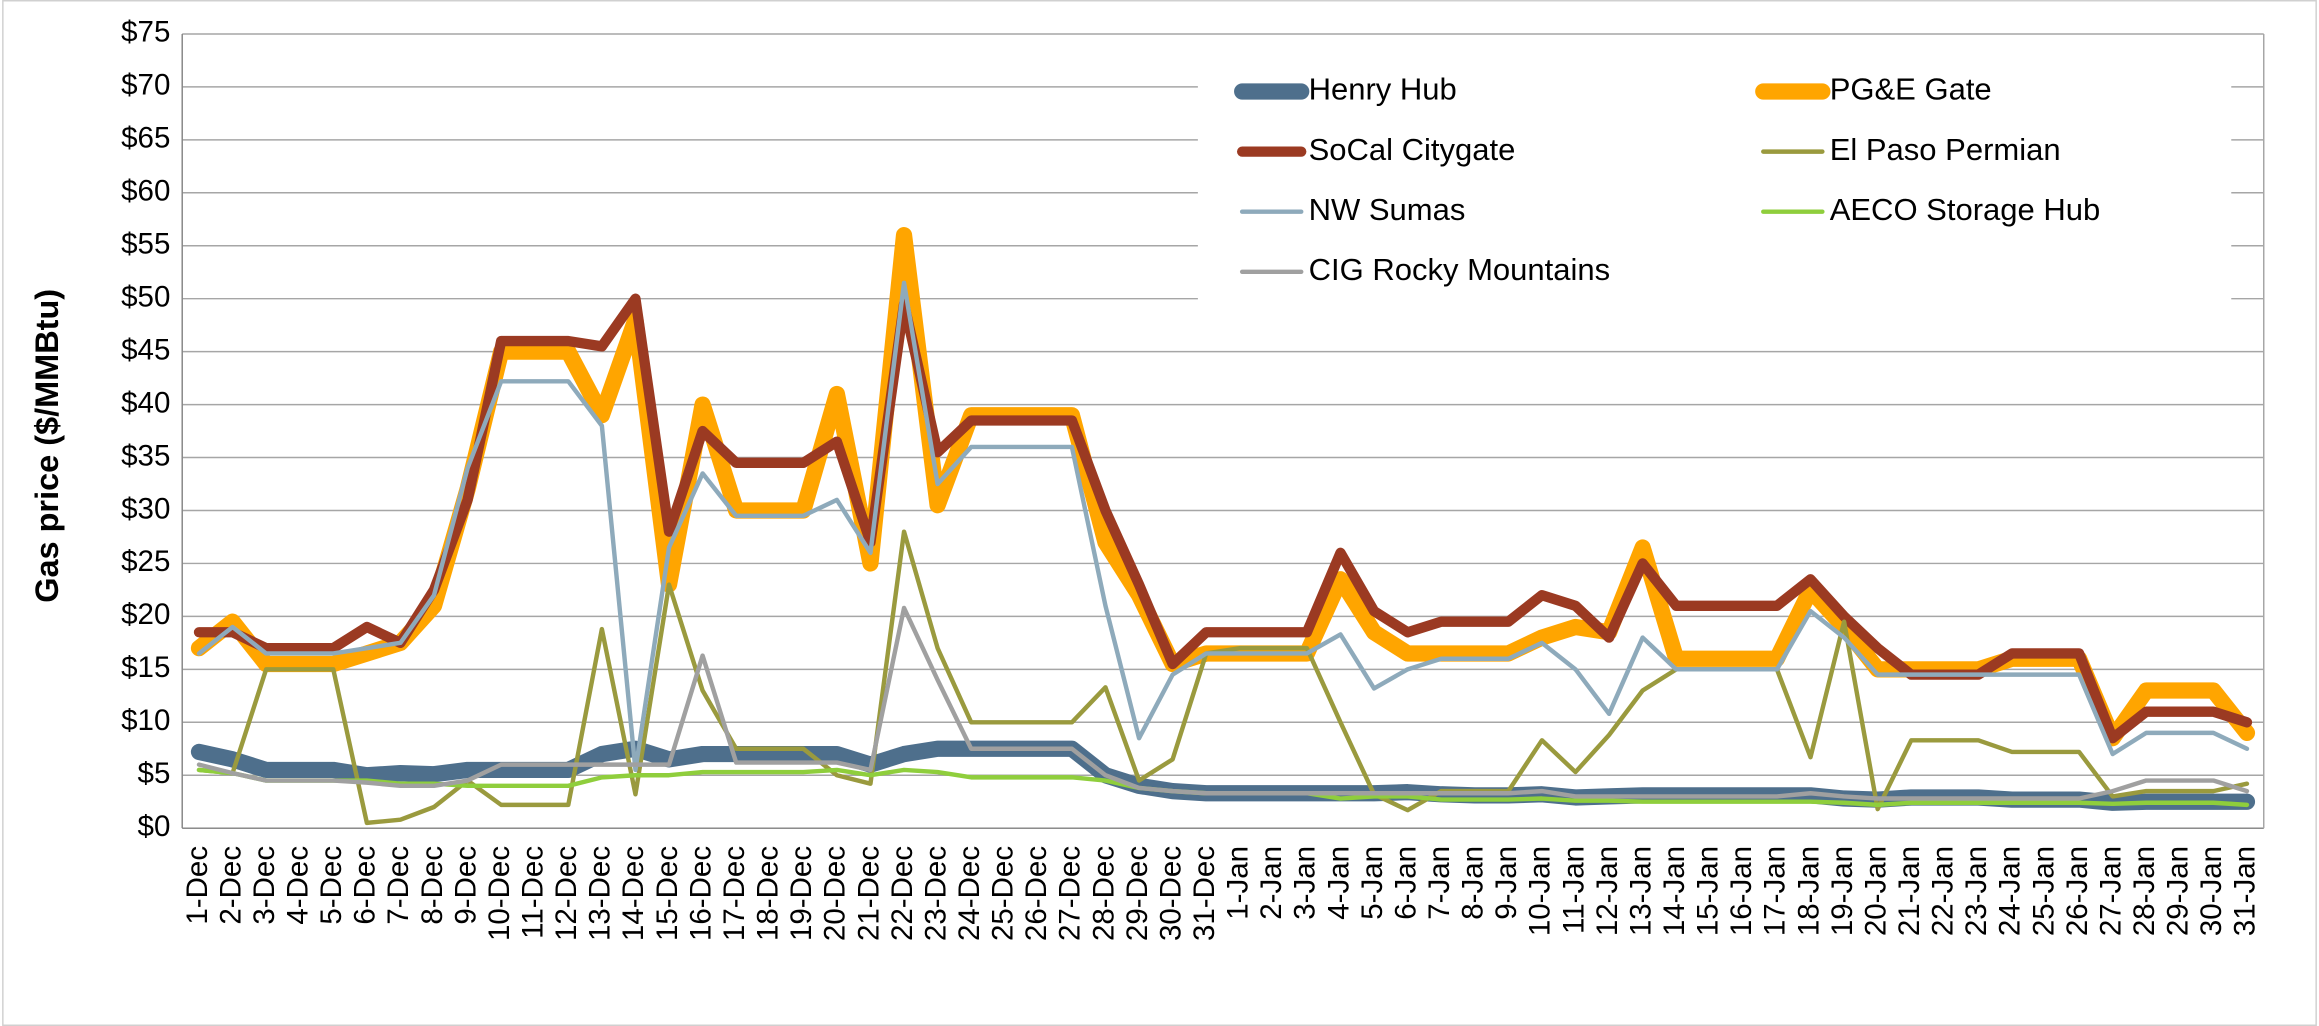 The image size is (2319, 1026). What do you see at coordinates (2010, 891) in the screenshot?
I see `x-tick-label: 24-Jan` at bounding box center [2010, 891].